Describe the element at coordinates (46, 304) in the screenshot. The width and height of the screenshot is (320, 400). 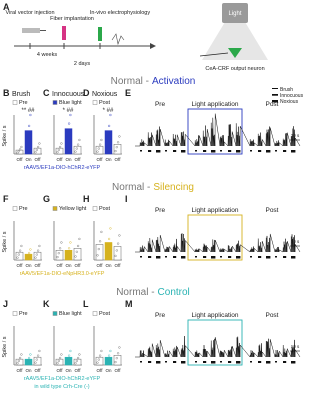
I see `panel-label: K` at that location.